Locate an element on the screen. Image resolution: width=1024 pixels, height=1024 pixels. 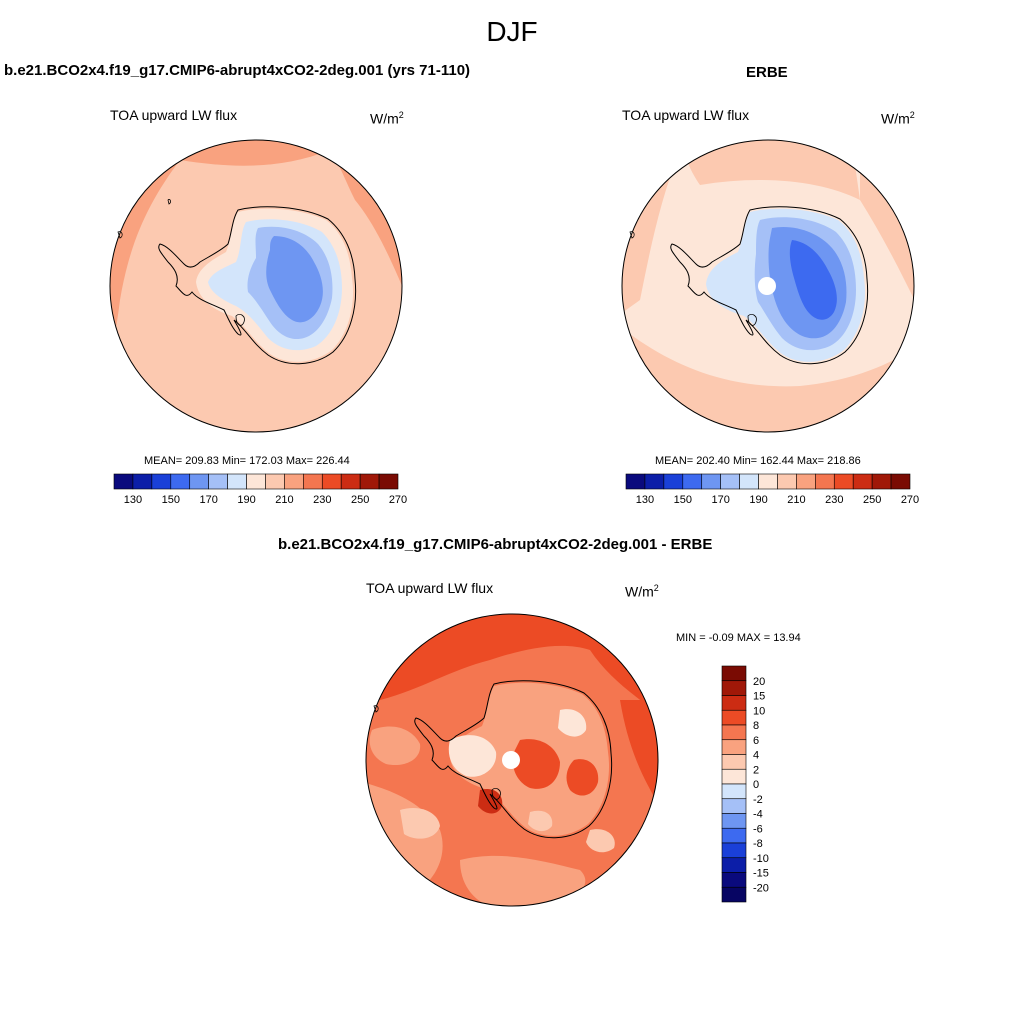
panel1-variable-label: TOA upward LW flux is located at coordinates (174, 115).